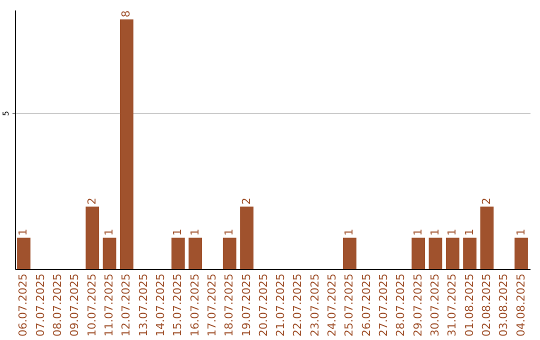 The width and height of the screenshot is (540, 340). What do you see at coordinates (366, 305) in the screenshot?
I see `x-tick-label: 26.07.2025` at bounding box center [366, 305].